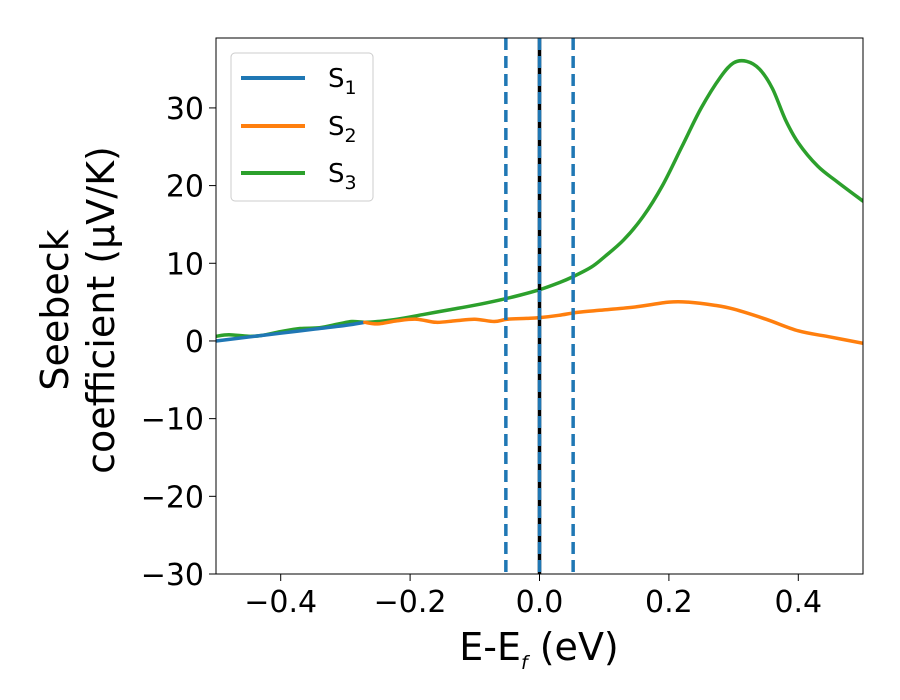 The width and height of the screenshot is (900, 700). Describe the element at coordinates (410, 602) in the screenshot. I see `x-tick-label: −0.2` at that location.